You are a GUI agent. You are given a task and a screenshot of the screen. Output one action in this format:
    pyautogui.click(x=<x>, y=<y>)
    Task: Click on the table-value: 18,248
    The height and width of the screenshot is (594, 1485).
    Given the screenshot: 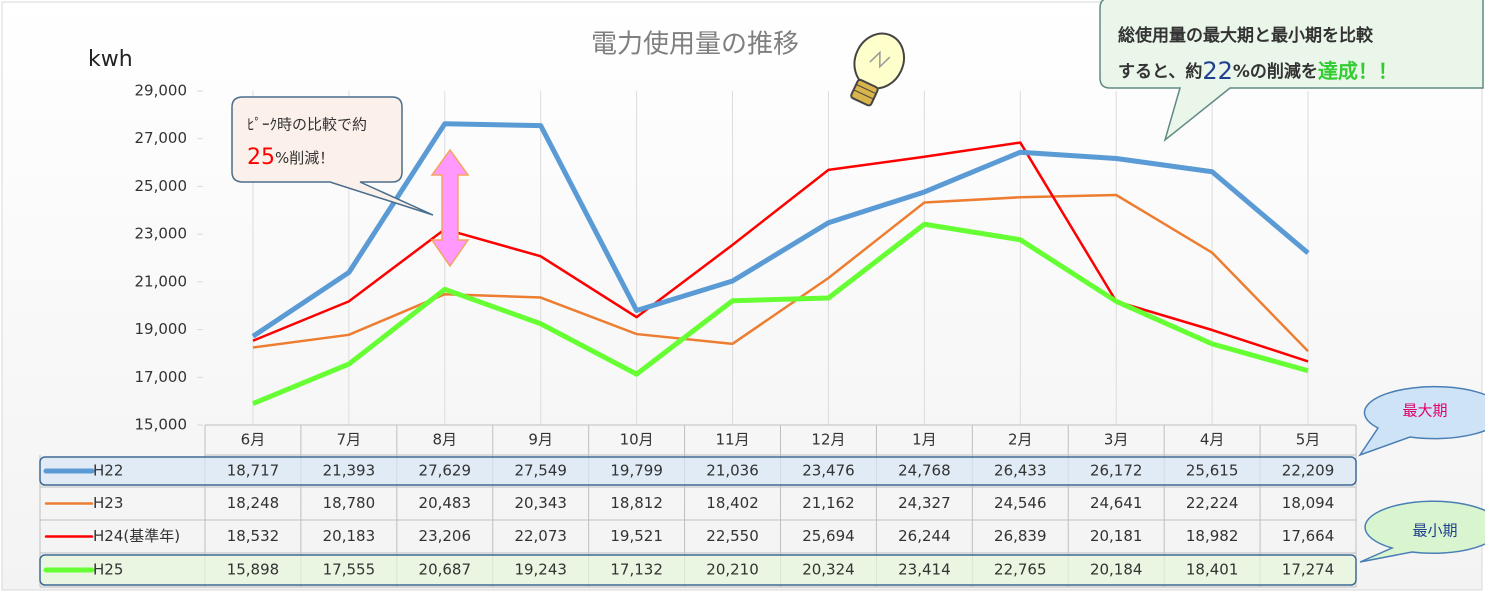 What is the action you would take?
    pyautogui.click(x=253, y=503)
    